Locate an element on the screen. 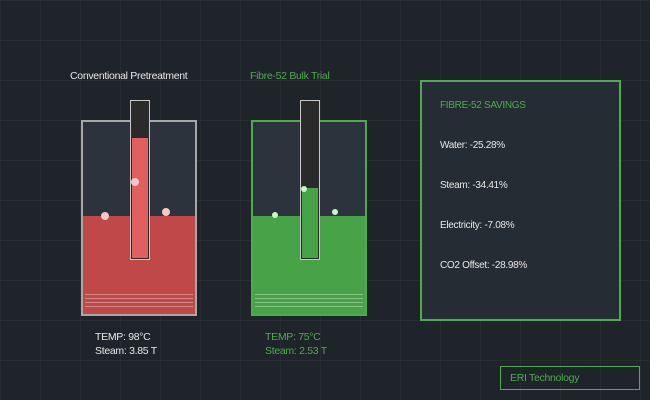 The height and width of the screenshot is (400, 650). conventional-thermometer-fill is located at coordinates (140, 197).